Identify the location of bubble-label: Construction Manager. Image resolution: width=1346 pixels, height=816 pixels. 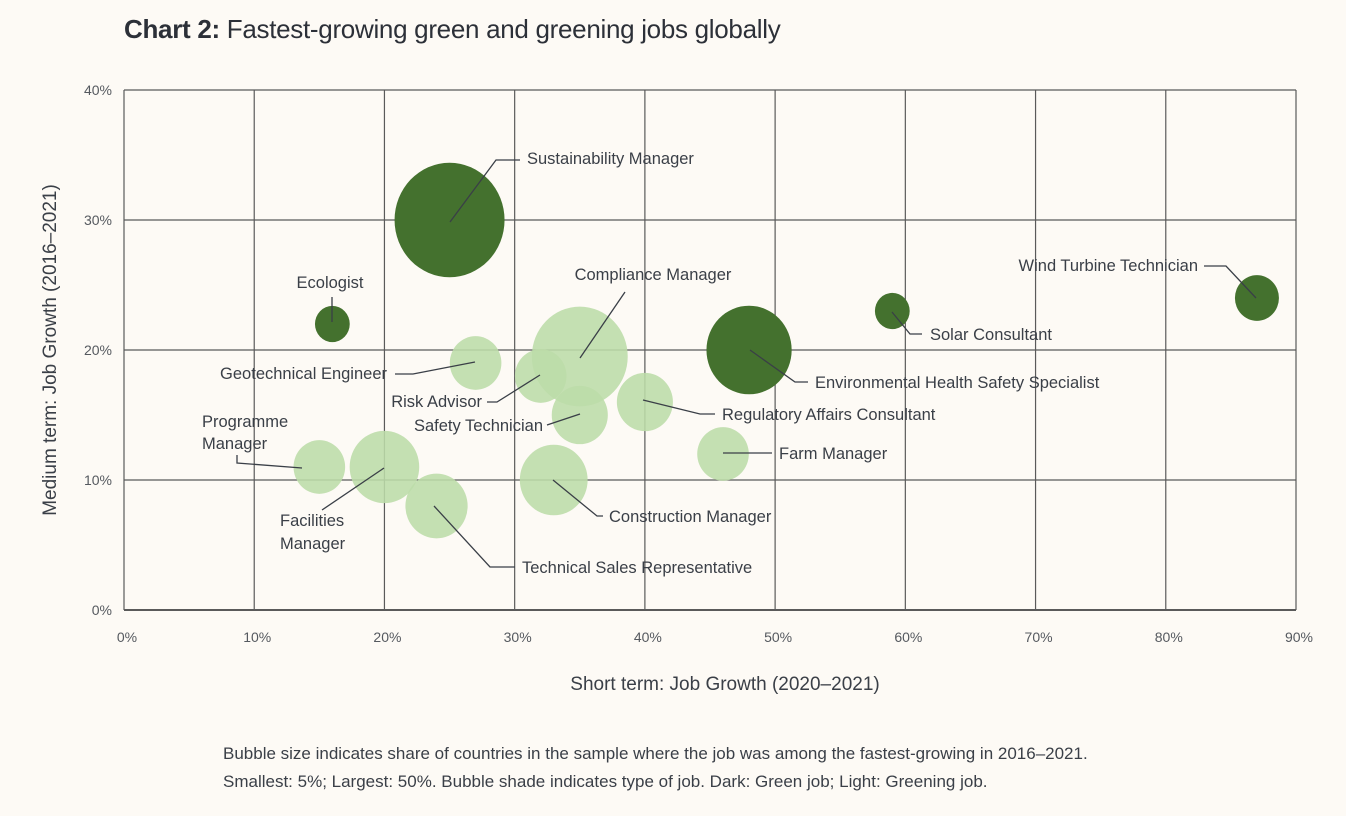
(690, 517).